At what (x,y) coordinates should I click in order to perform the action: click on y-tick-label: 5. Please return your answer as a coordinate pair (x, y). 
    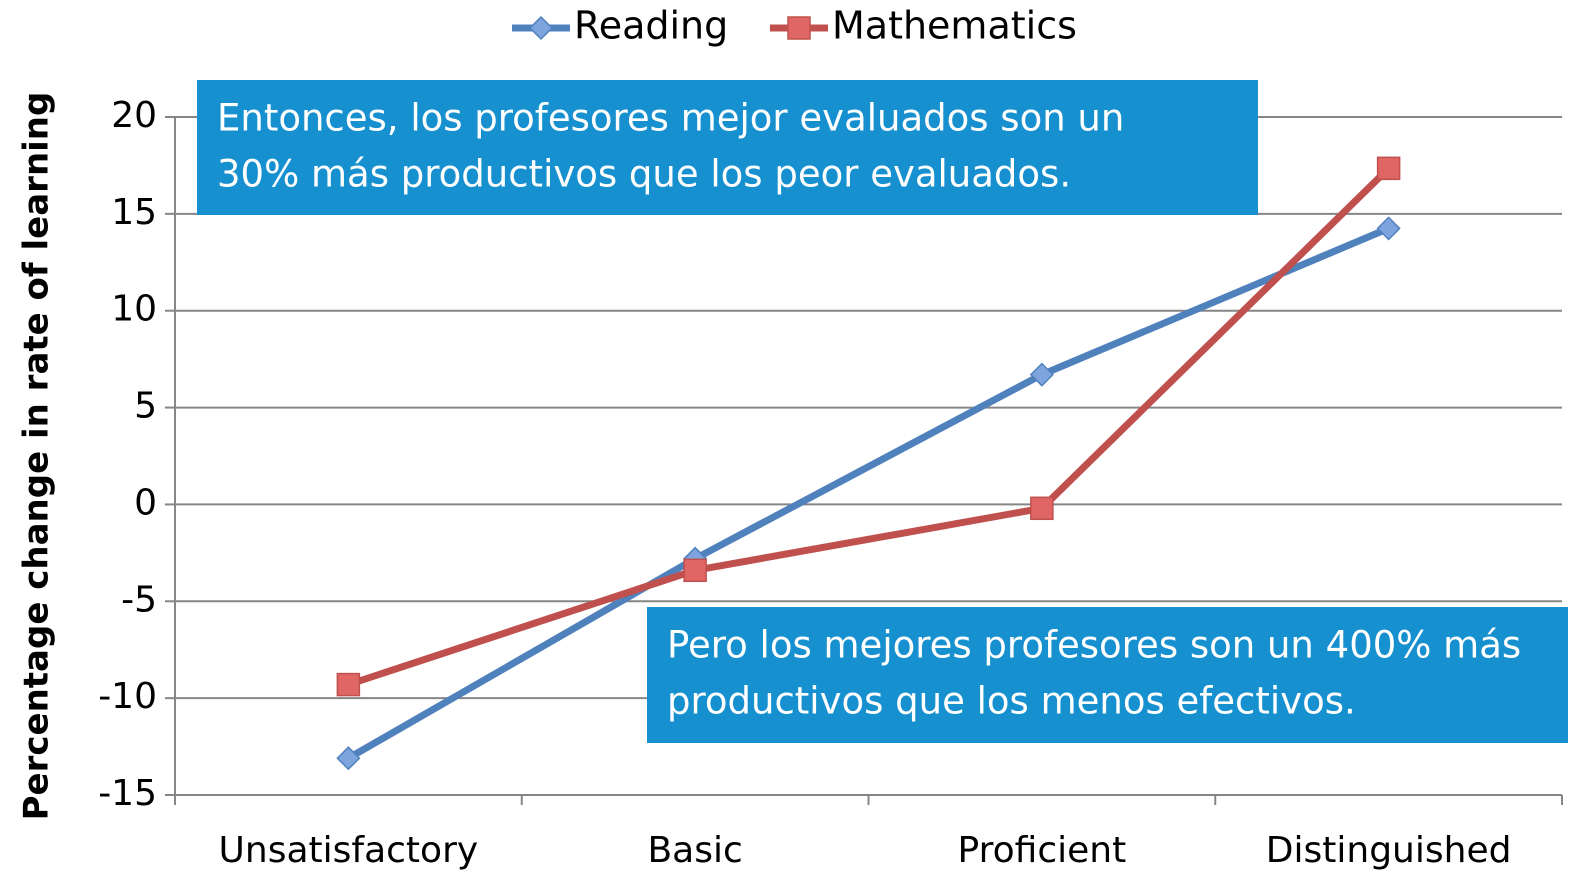
    Looking at the image, I should click on (145, 406).